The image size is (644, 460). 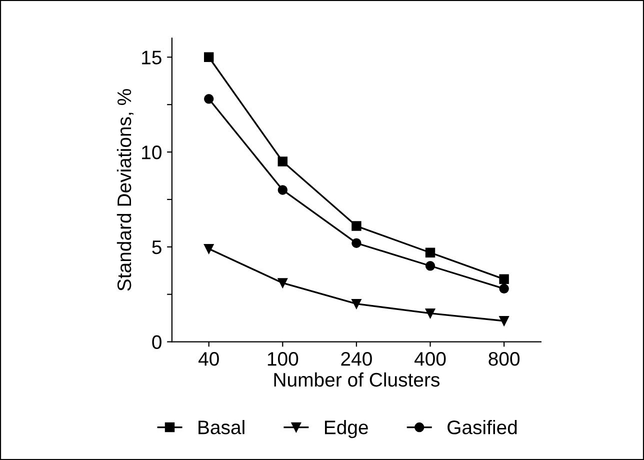 I want to click on x-axis-title: Number of Clusters, so click(x=357, y=379).